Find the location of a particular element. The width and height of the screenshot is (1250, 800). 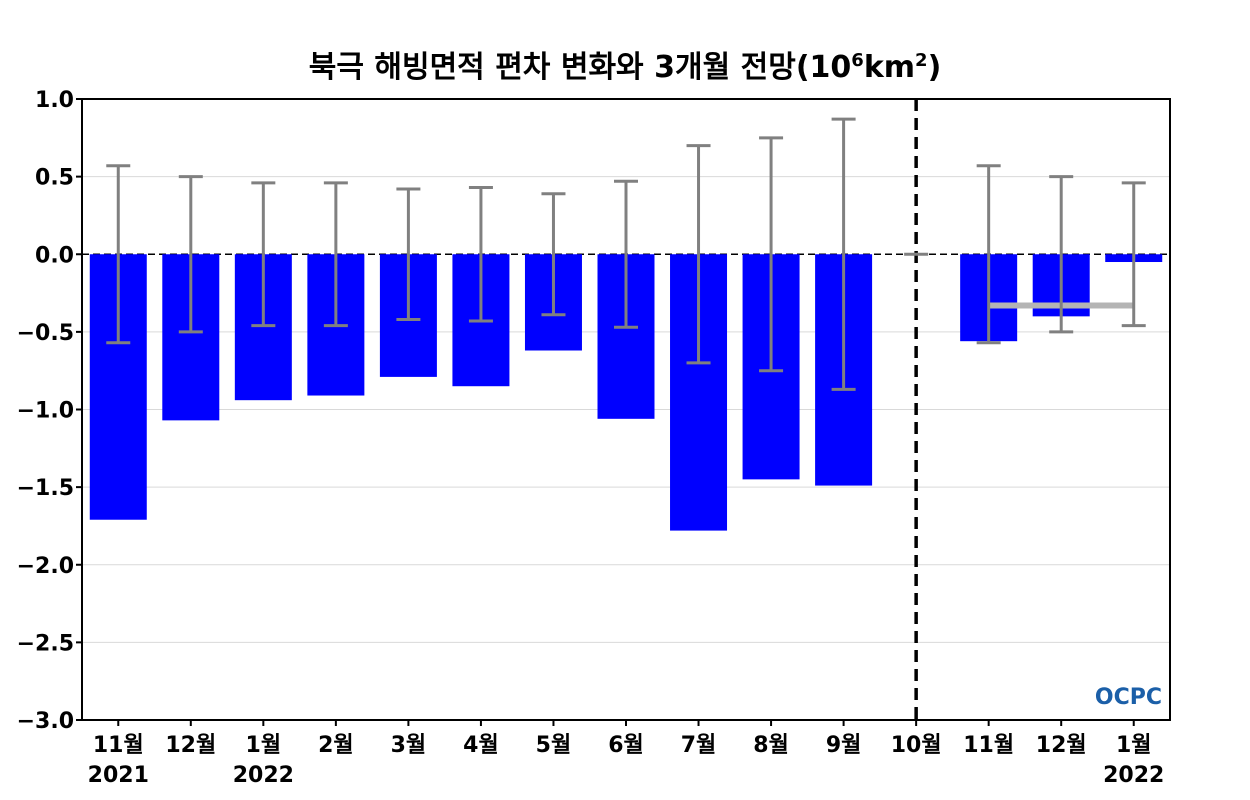

y-tick-label: −0.5 is located at coordinates (45, 333).